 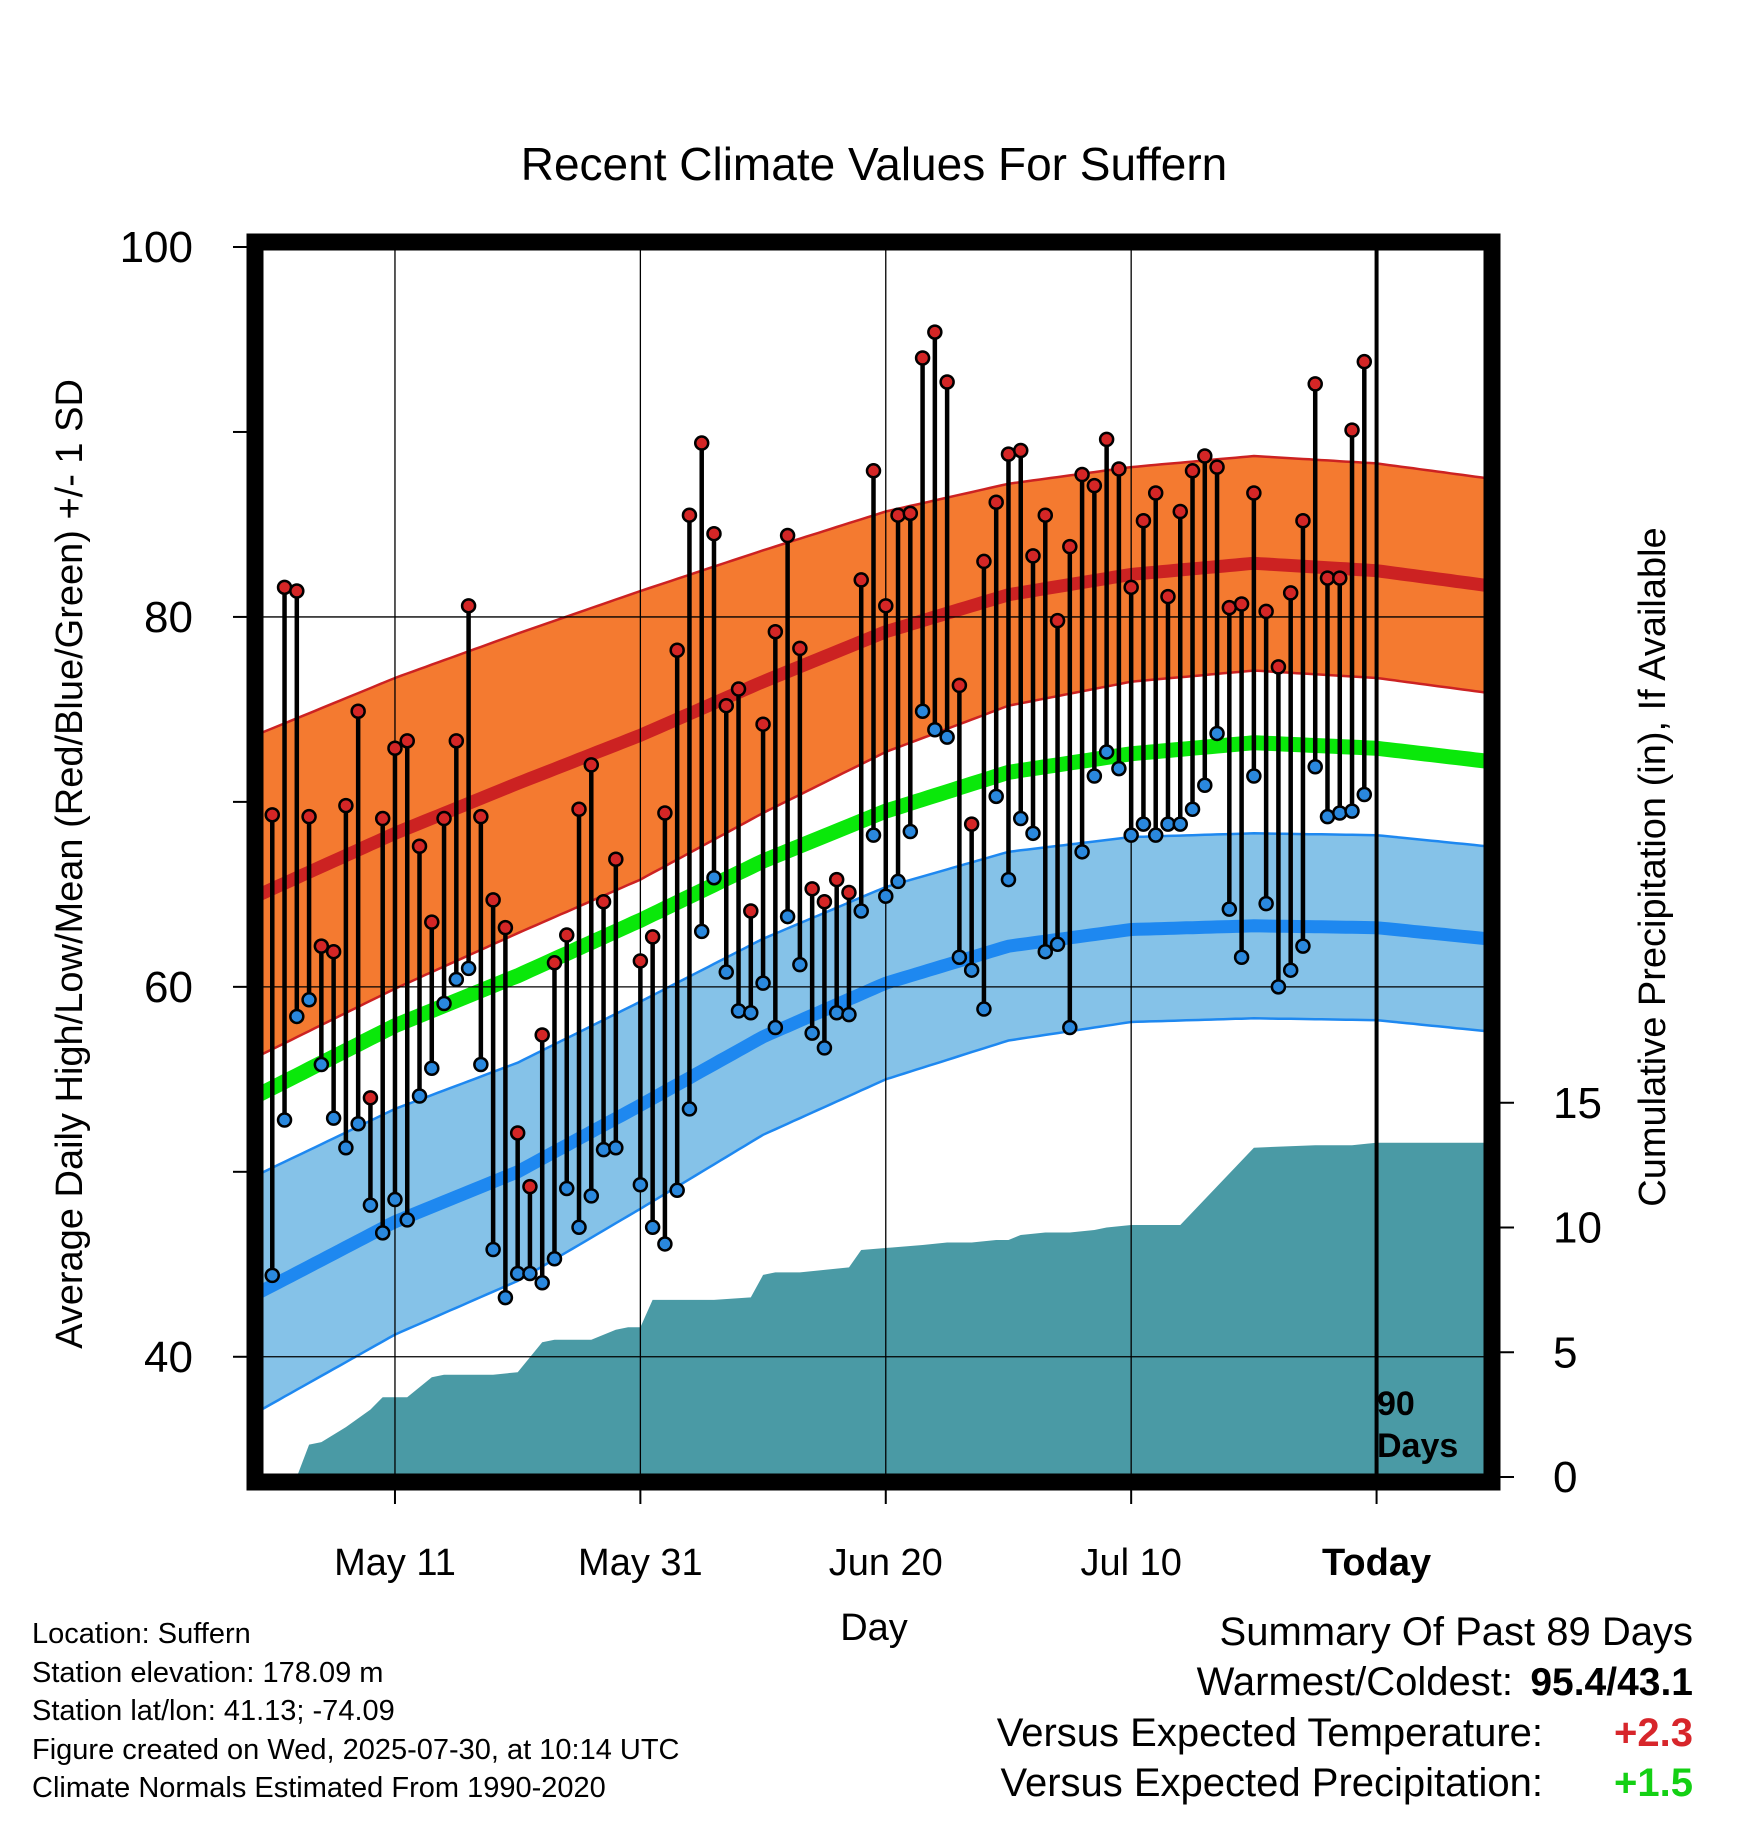 I want to click on normal-low-line, so click(x=873, y=1108).